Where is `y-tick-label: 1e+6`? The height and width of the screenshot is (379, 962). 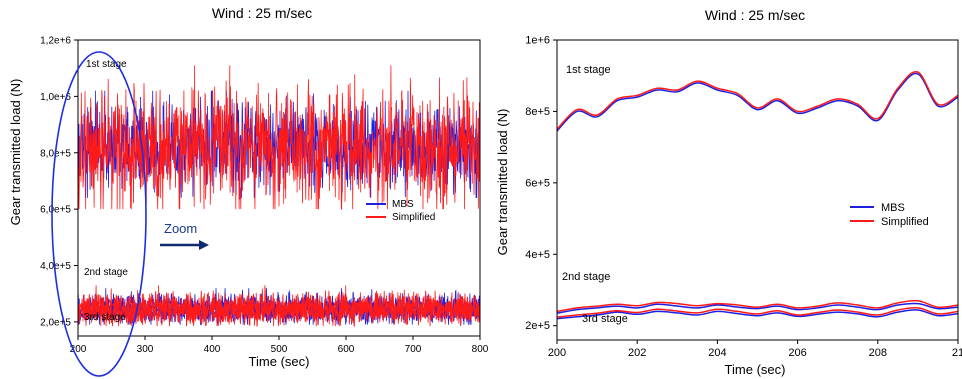 y-tick-label: 1e+6 is located at coordinates (537, 41).